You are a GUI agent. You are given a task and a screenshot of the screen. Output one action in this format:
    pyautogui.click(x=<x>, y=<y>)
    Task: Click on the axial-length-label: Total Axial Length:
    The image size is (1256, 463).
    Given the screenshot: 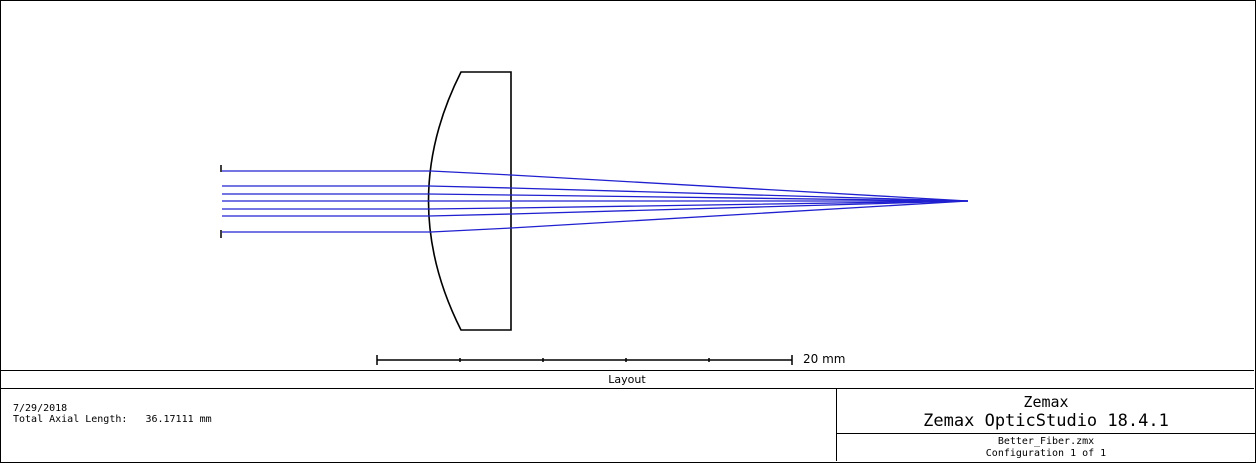 What is the action you would take?
    pyautogui.click(x=70, y=419)
    